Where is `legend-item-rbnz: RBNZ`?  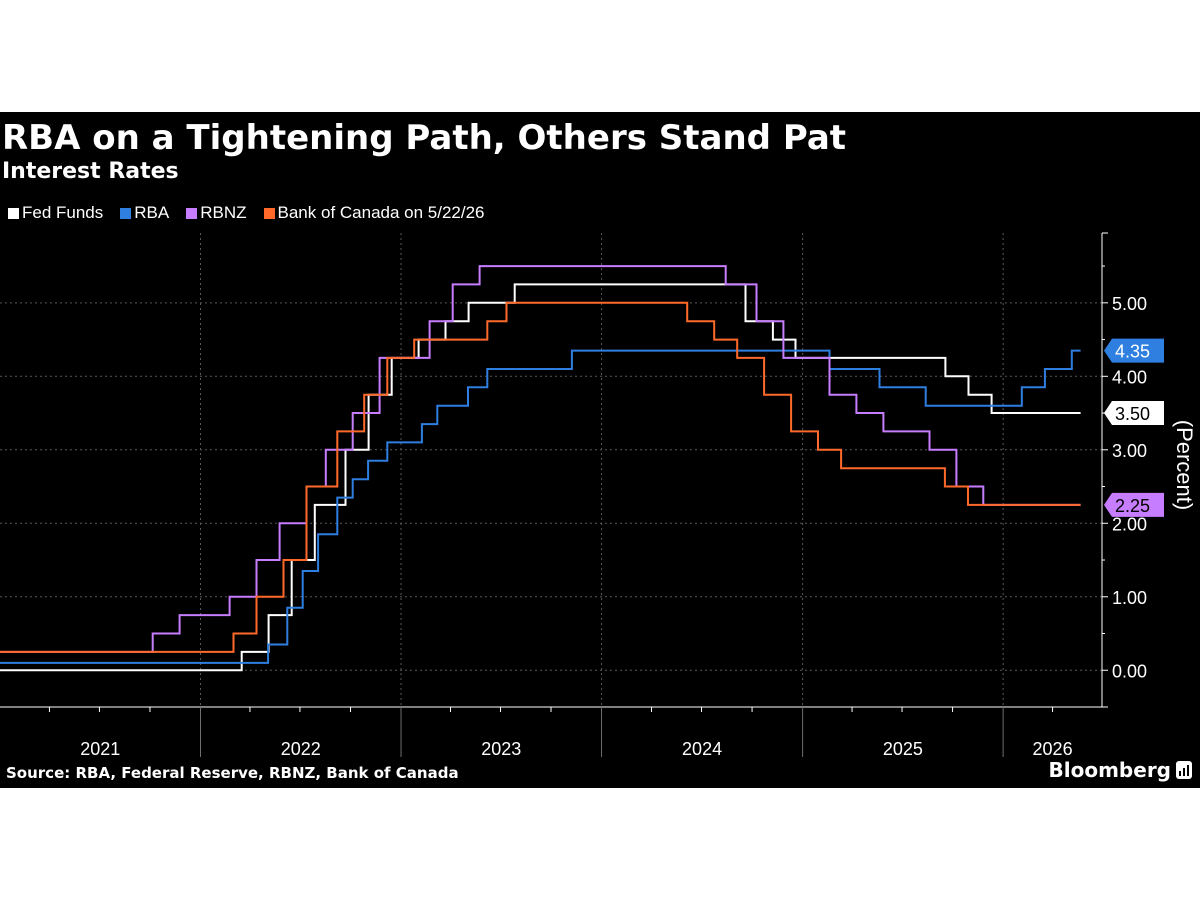
legend-item-rbnz: RBNZ is located at coordinates (216, 213).